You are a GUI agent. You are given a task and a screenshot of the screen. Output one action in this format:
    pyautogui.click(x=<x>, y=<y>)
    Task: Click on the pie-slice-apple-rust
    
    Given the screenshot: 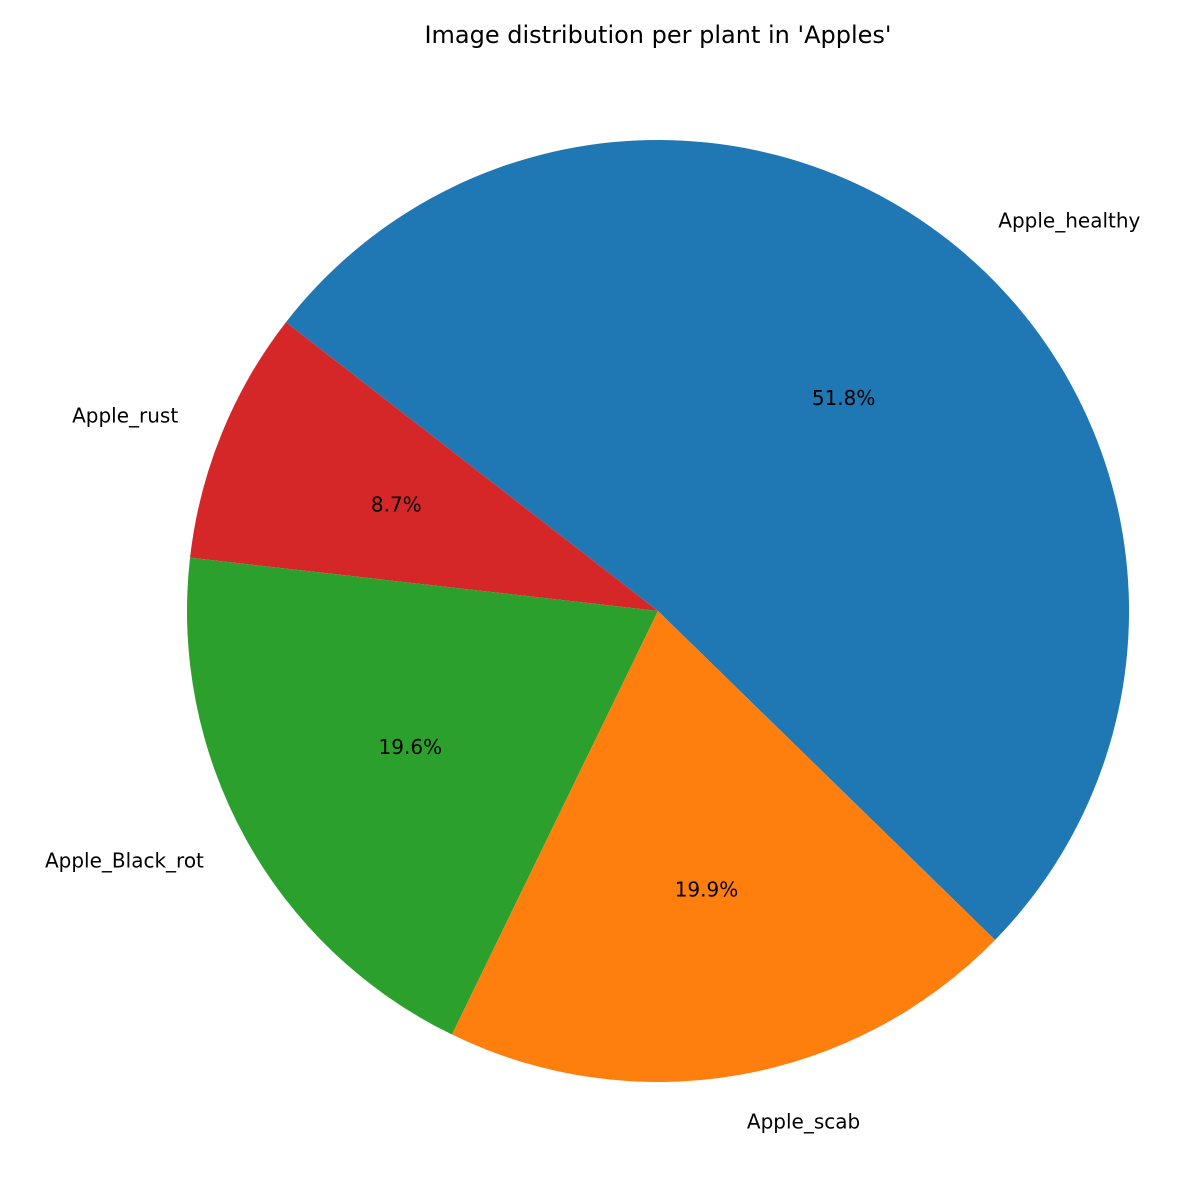 What is the action you would take?
    pyautogui.click(x=424, y=466)
    